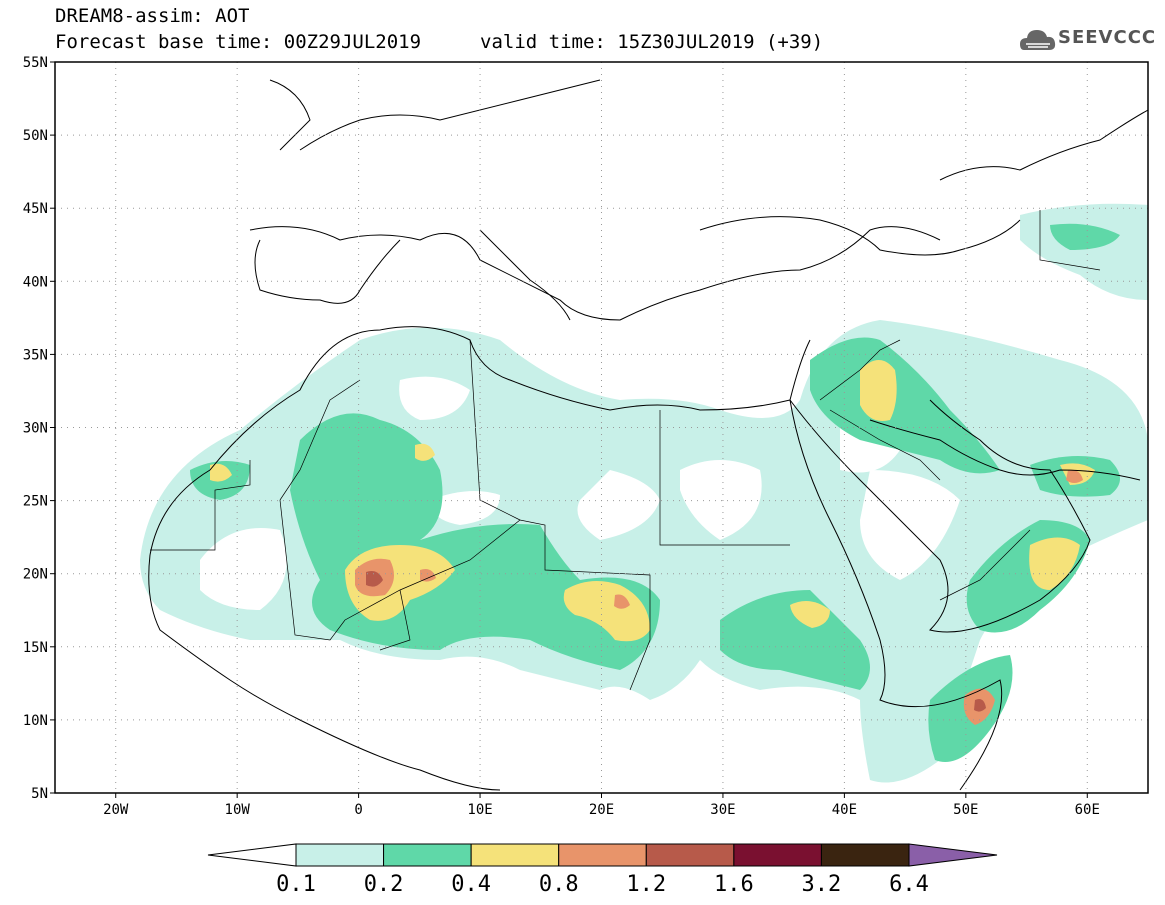 Image resolution: width=1165 pixels, height=905 pixels. Describe the element at coordinates (238, 42) in the screenshot. I see `forecast-base-time: Forecast base time: 00Z29JUL2019` at that location.